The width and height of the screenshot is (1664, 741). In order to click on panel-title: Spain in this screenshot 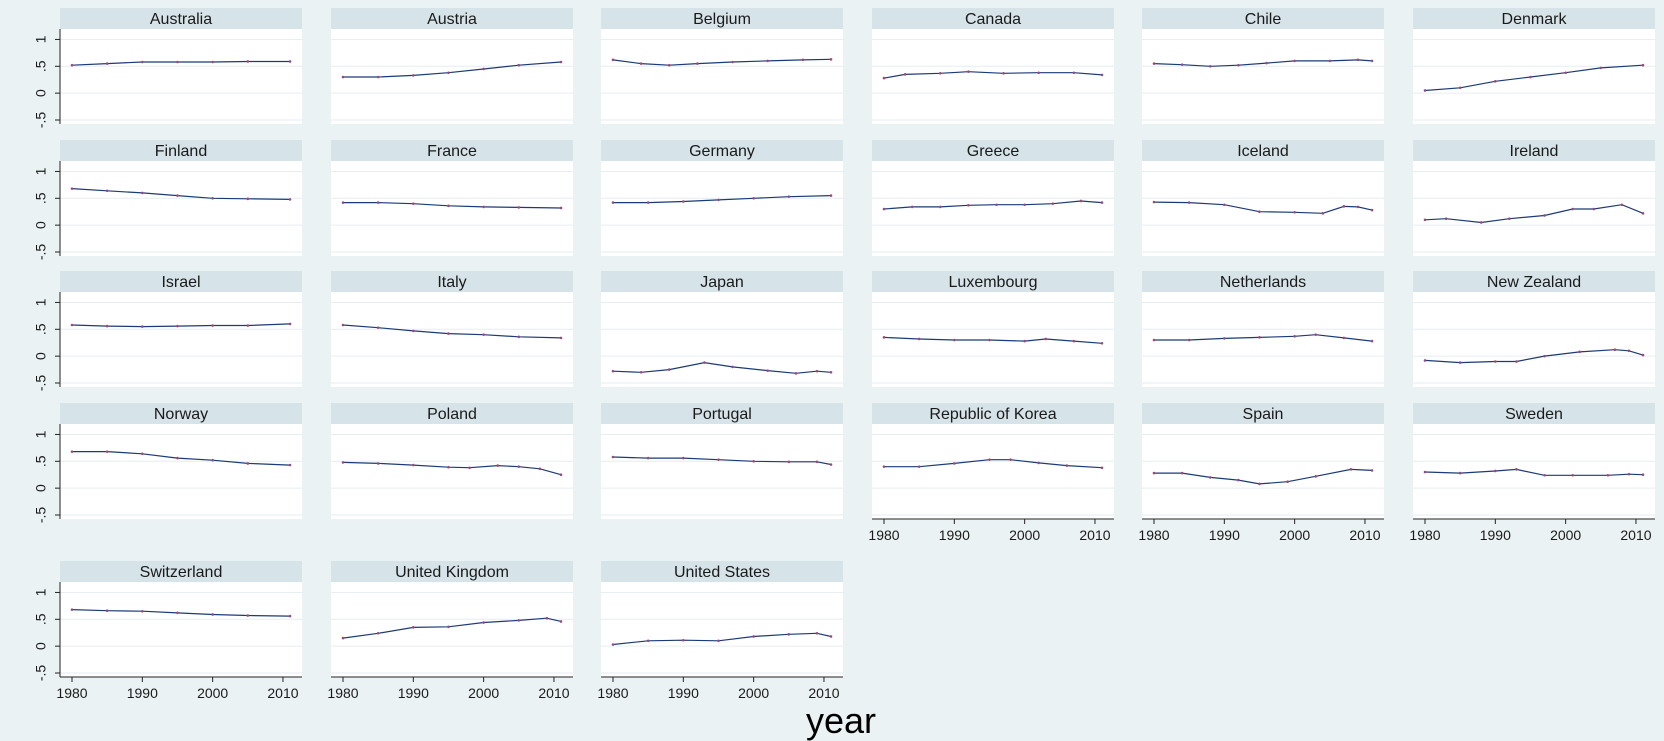, I will do `click(1263, 414)`.